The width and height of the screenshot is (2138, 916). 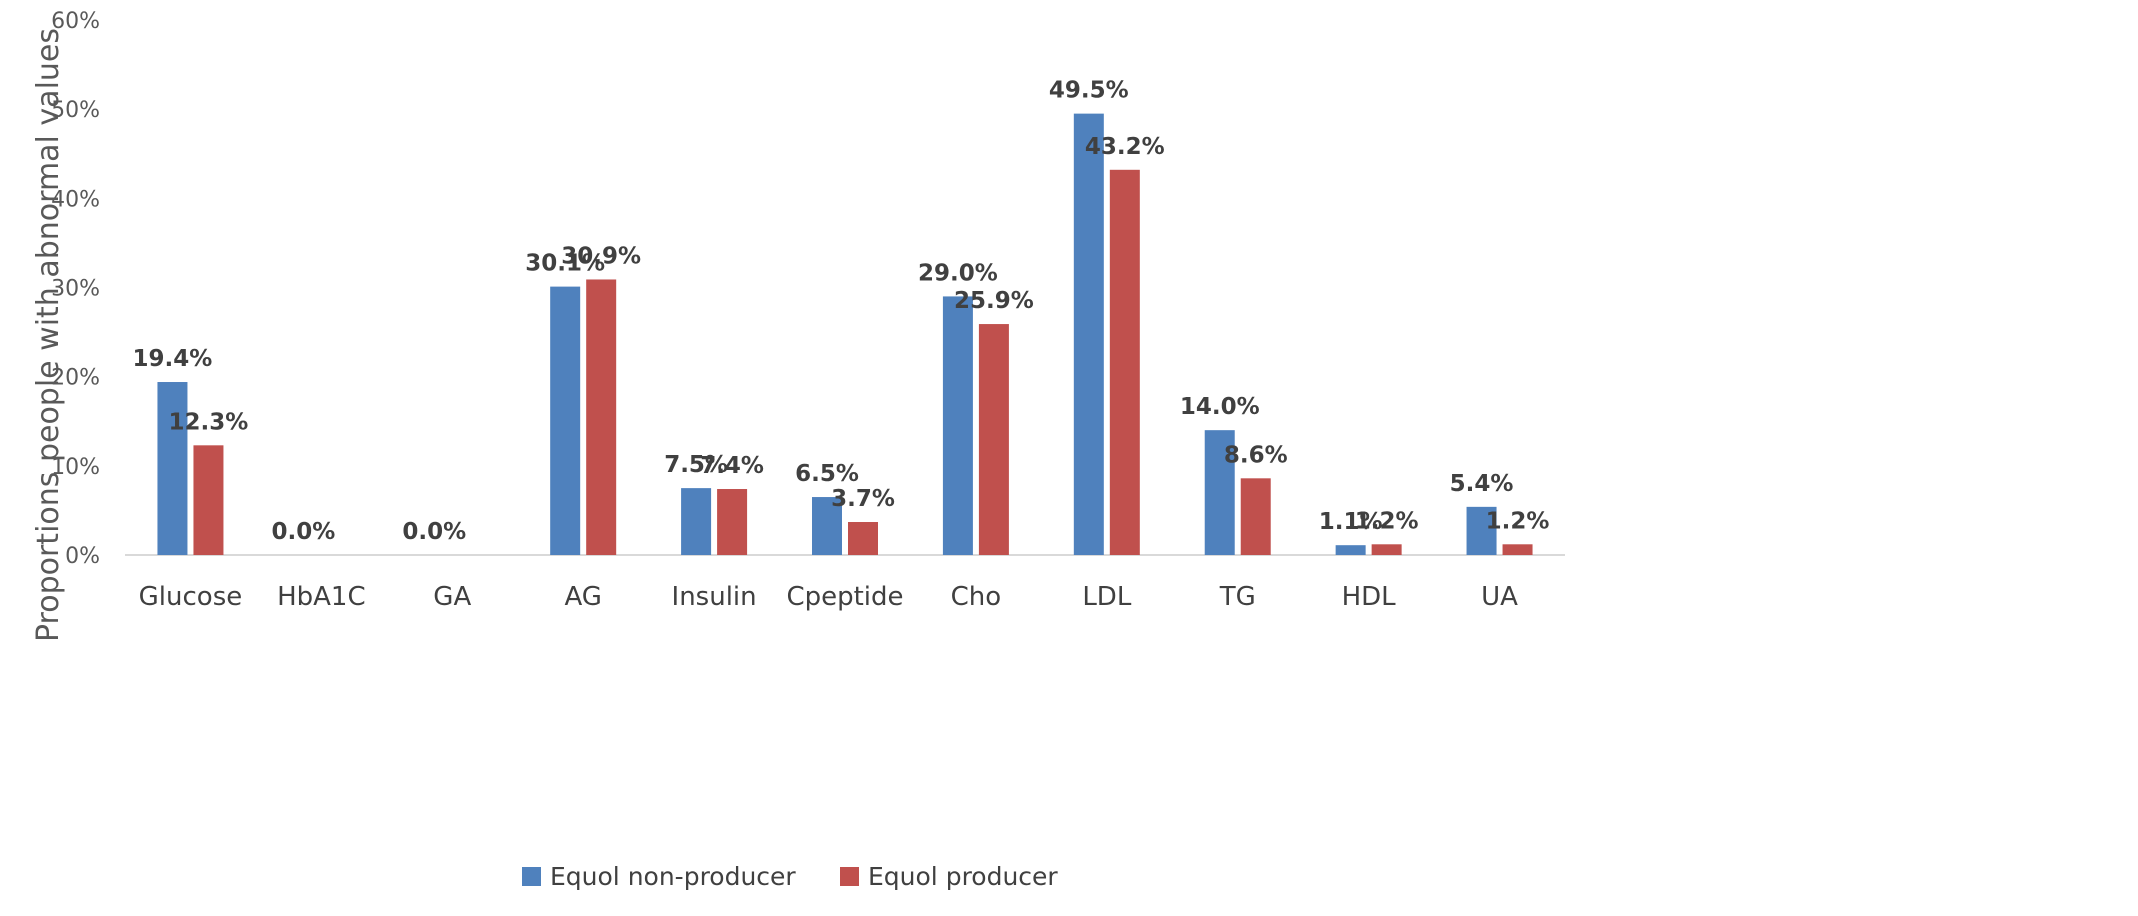 What do you see at coordinates (673, 876) in the screenshot?
I see `legend-label-non-producer: Equol non-producer` at bounding box center [673, 876].